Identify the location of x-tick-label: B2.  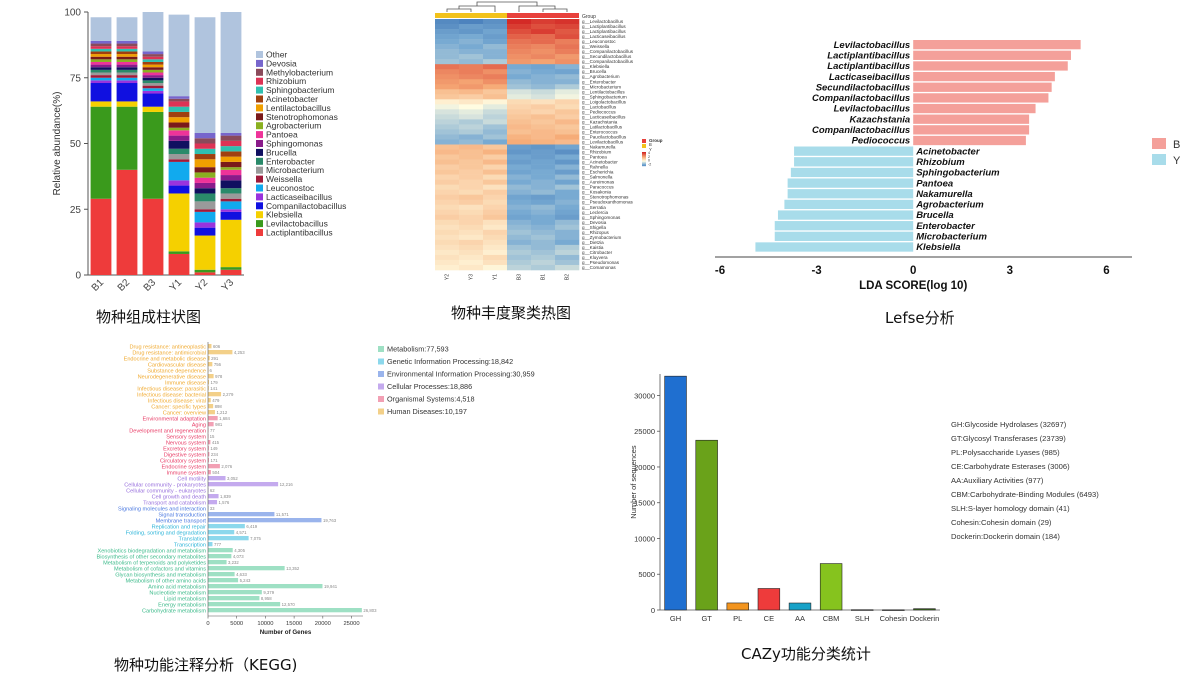
(124, 285).